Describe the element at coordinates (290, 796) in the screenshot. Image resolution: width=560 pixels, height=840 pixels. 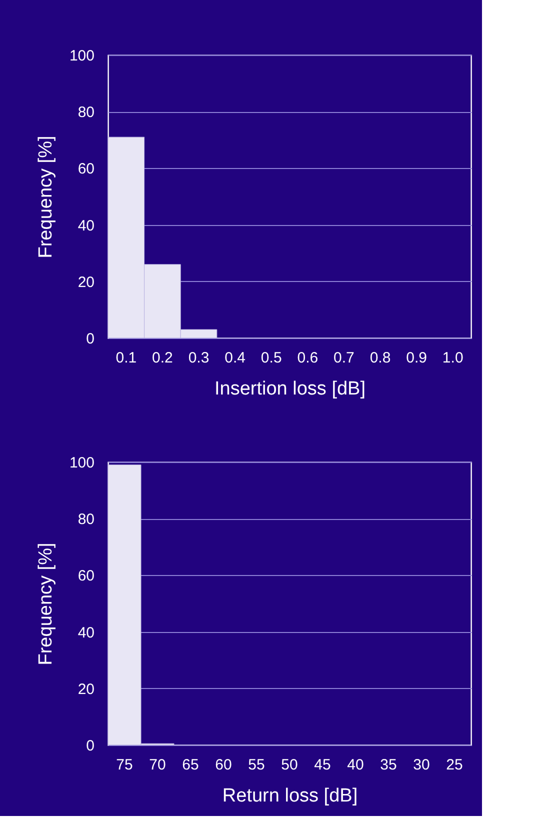
I see `x-axis-title: Return loss [dB]` at that location.